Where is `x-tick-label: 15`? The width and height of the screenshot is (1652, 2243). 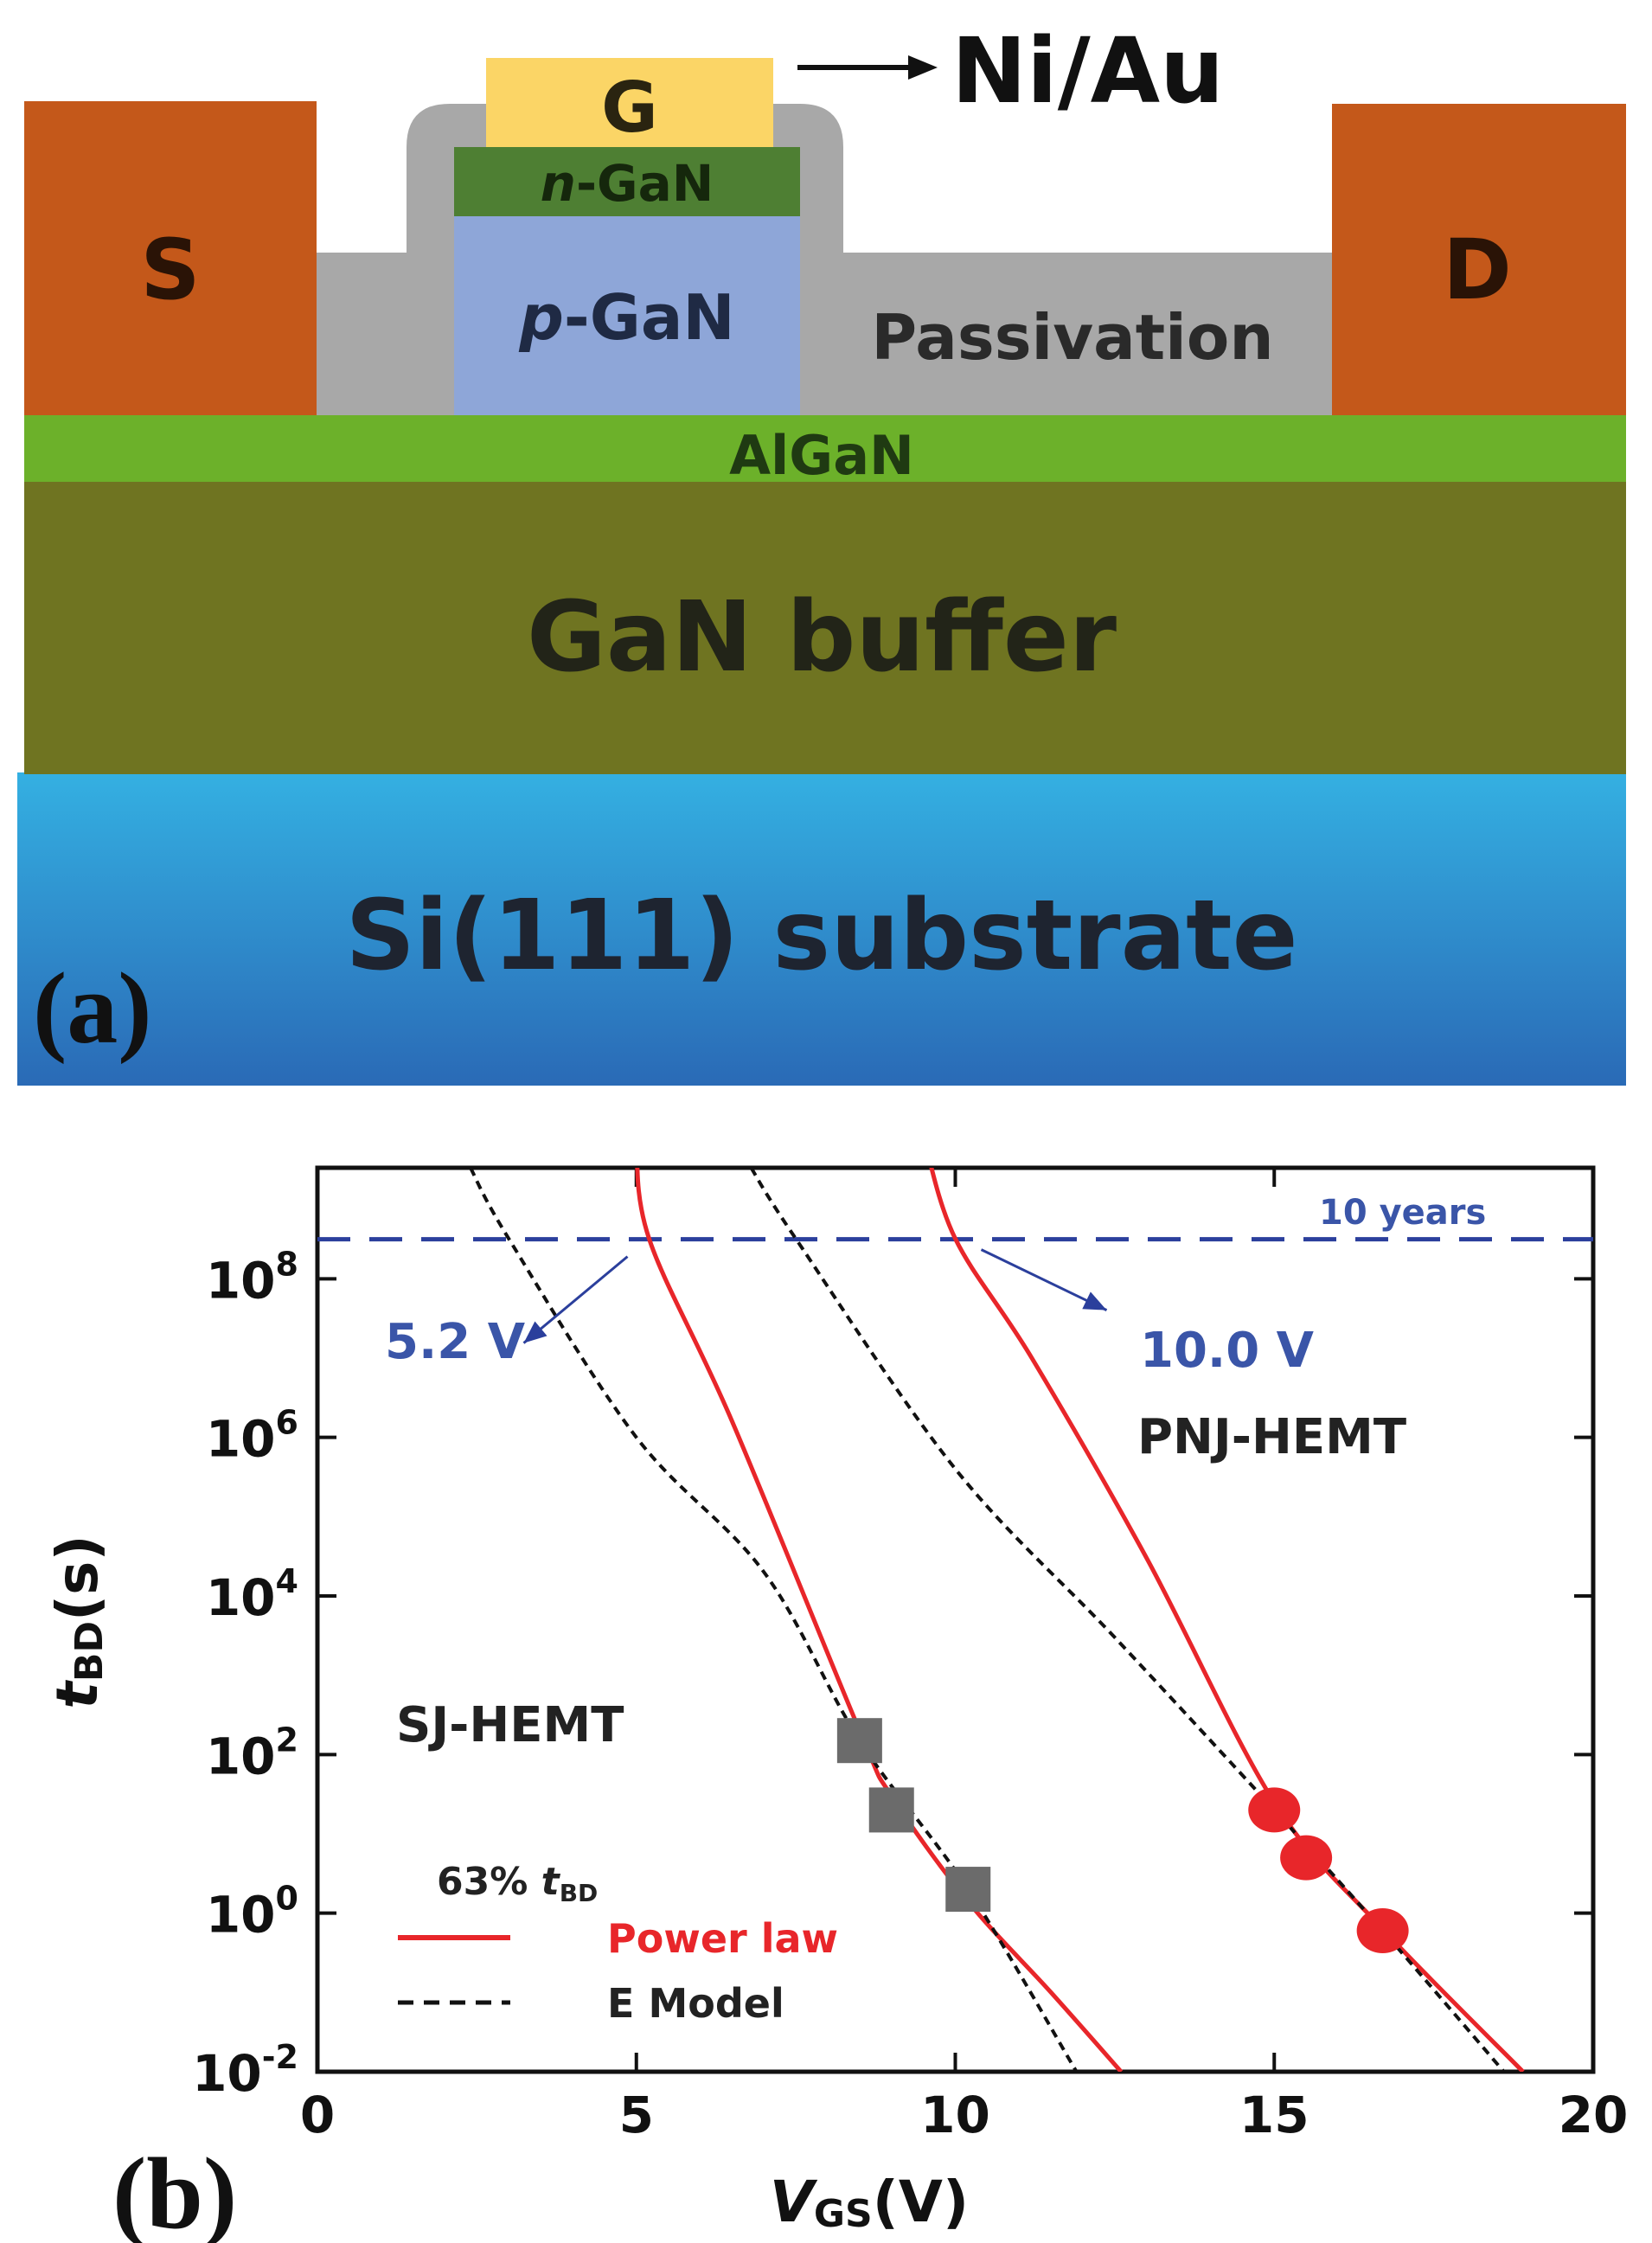 x-tick-label: 15 is located at coordinates (1274, 2115).